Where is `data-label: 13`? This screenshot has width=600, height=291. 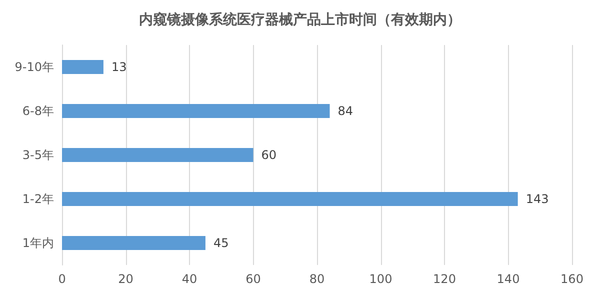 data-label: 13 is located at coordinates (119, 67).